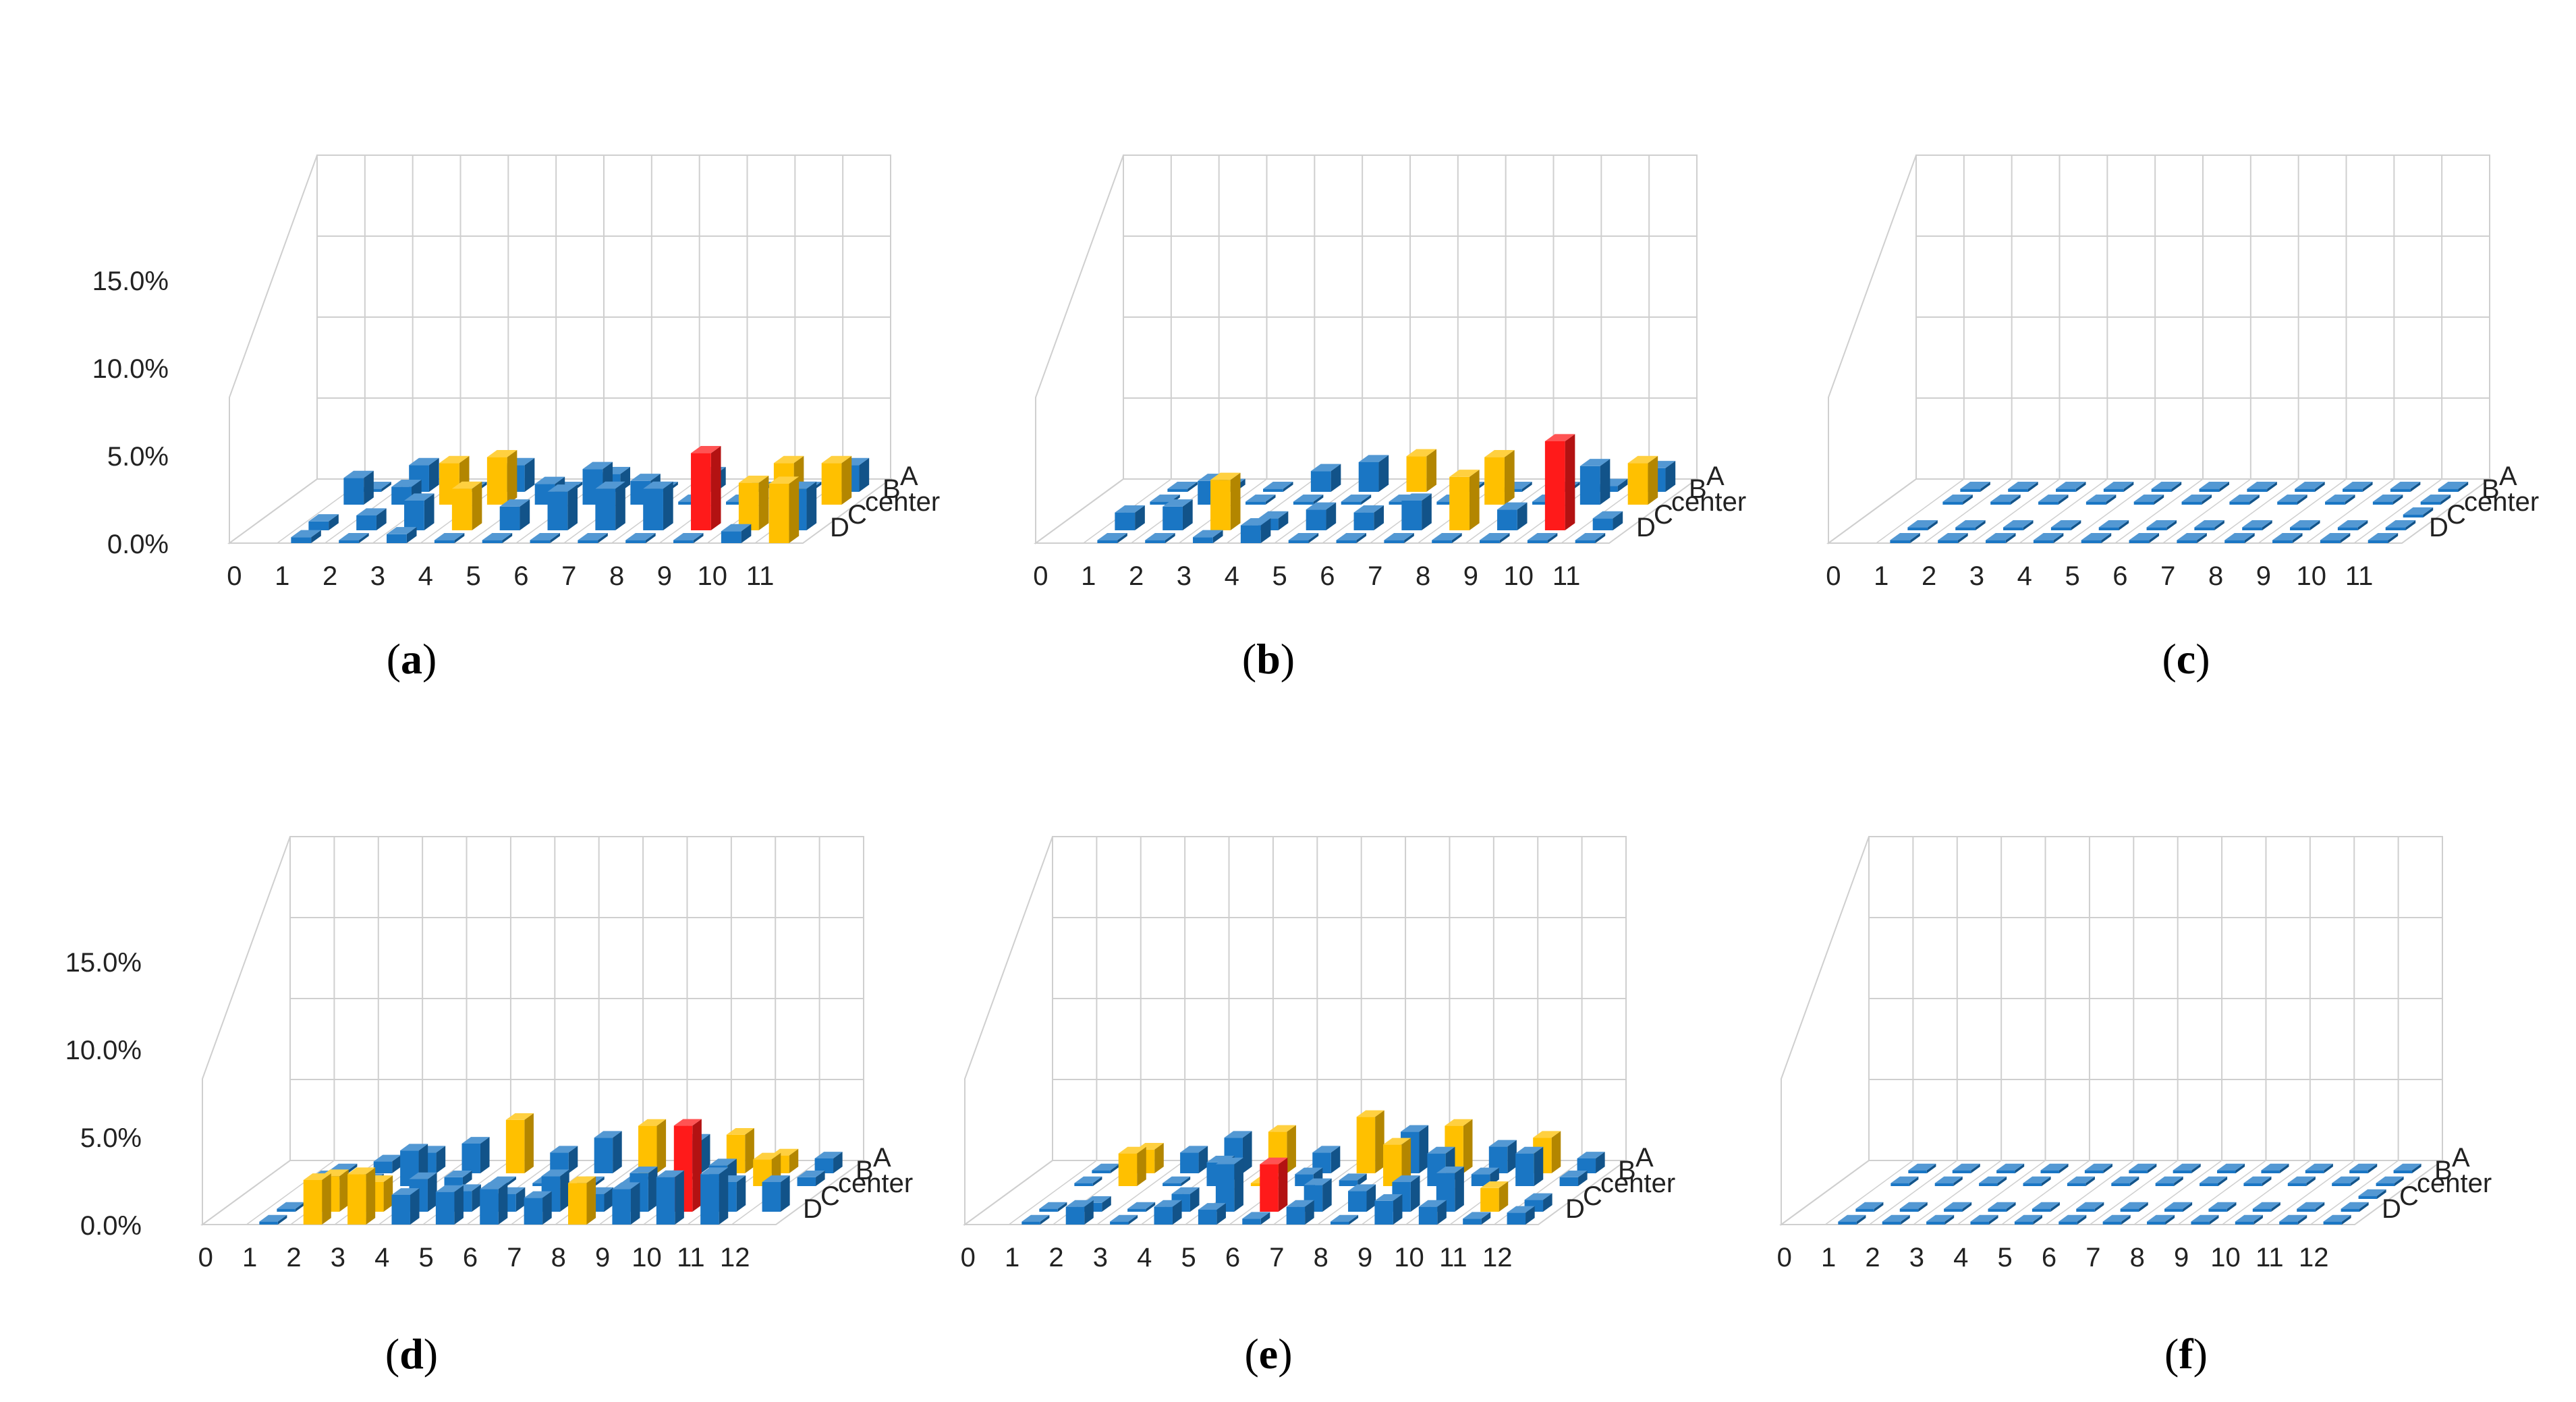 This screenshot has width=2576, height=1402. I want to click on bars-d, so click(551, 1169).